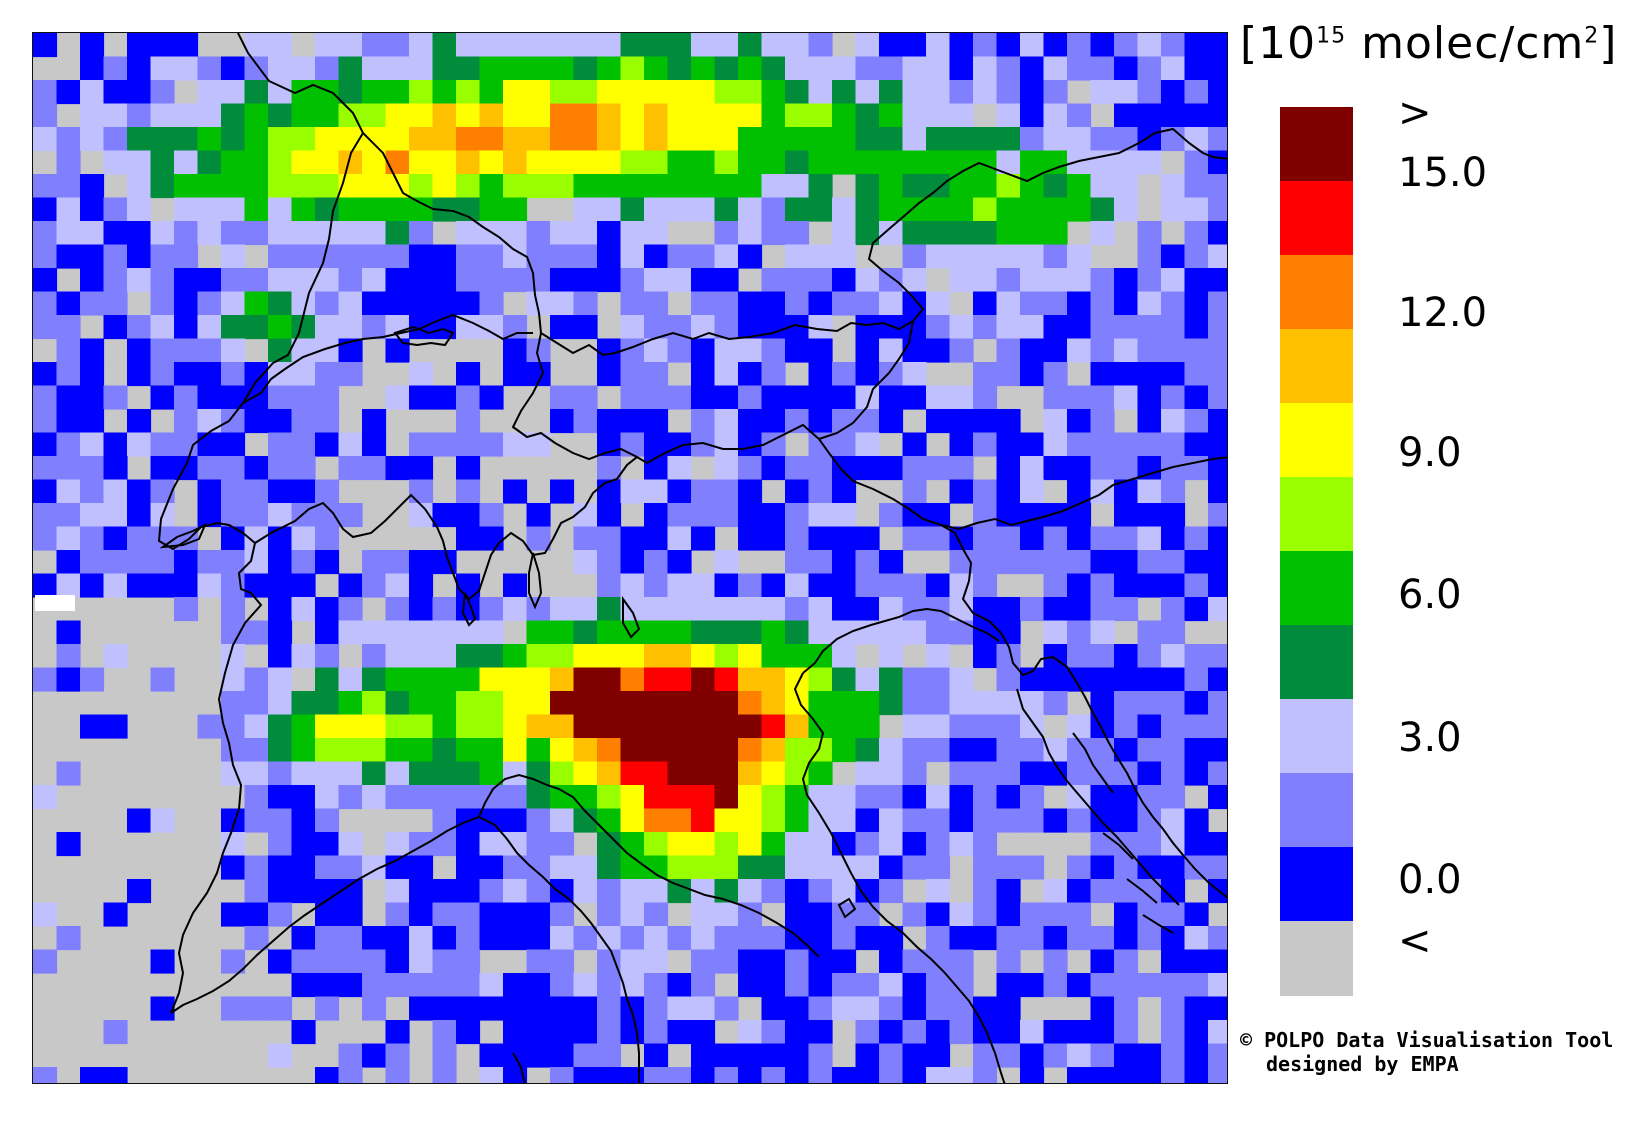  I want to click on copyright-icon: ©, so click(1246, 1040).